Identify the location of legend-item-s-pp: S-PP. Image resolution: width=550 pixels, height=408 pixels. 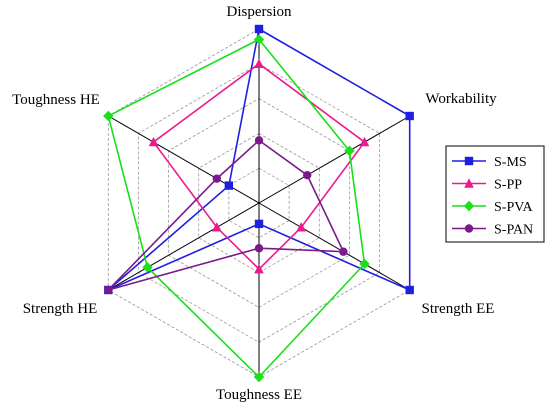
(487, 185).